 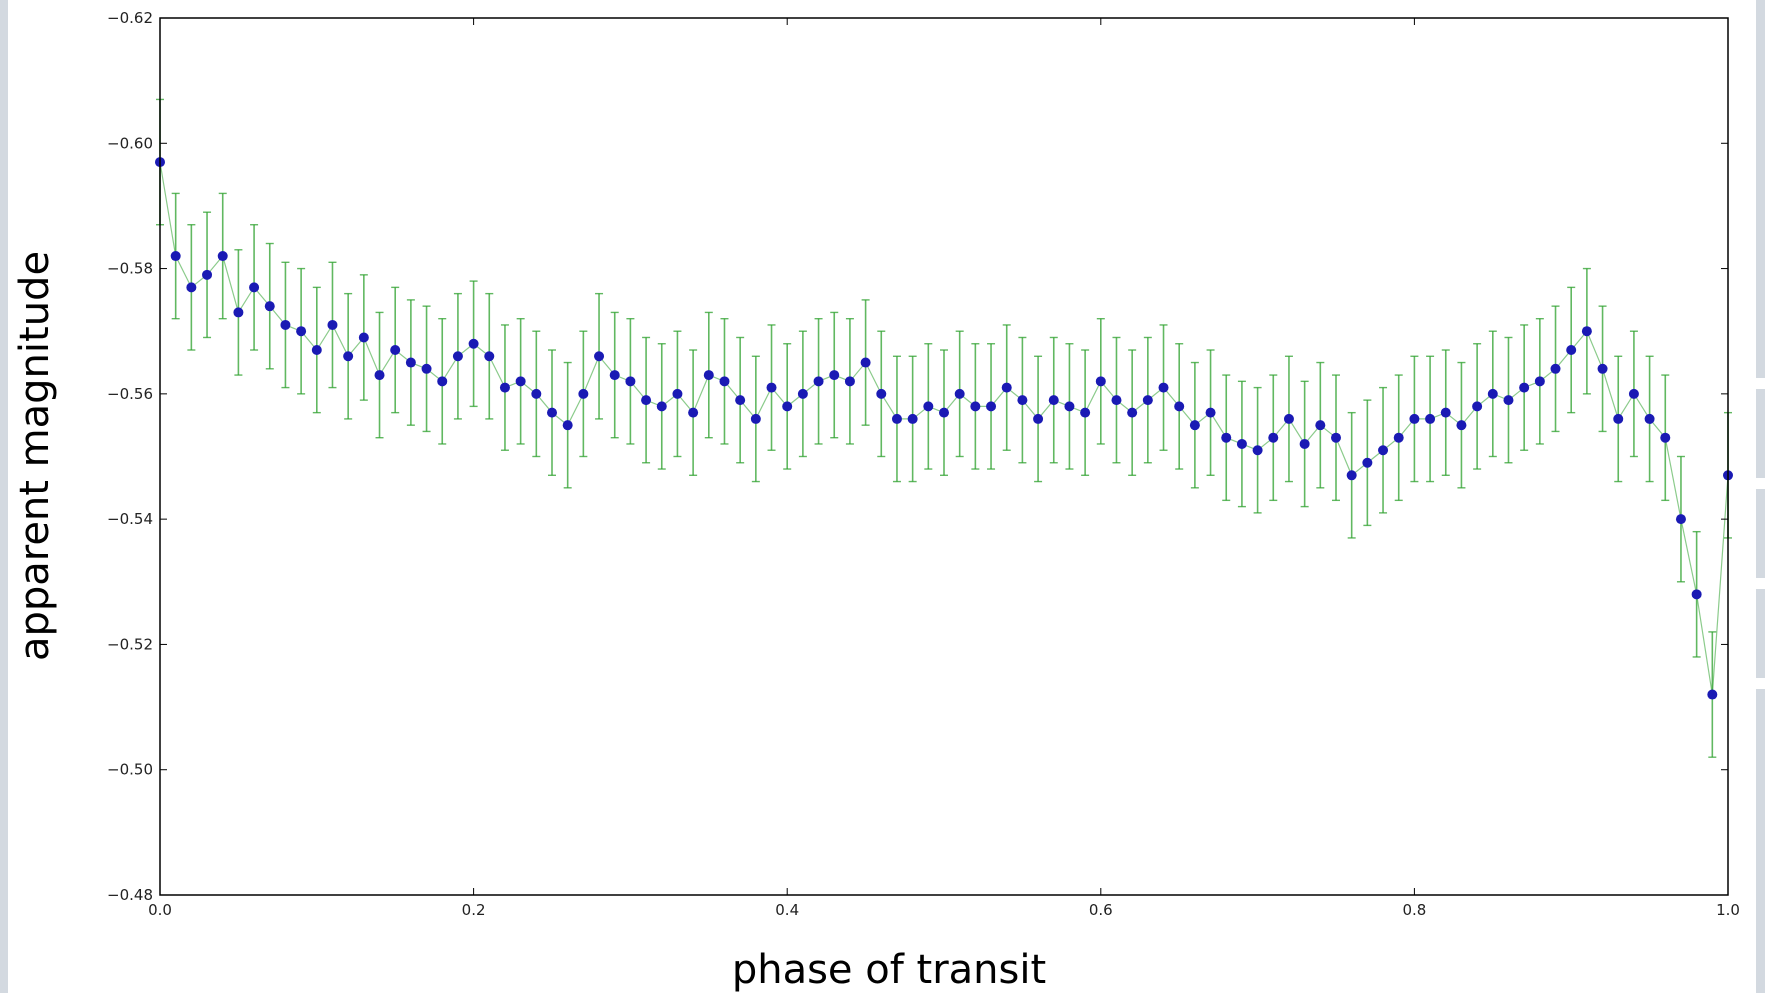 I want to click on x-tick-label: 0.0, so click(x=160, y=910).